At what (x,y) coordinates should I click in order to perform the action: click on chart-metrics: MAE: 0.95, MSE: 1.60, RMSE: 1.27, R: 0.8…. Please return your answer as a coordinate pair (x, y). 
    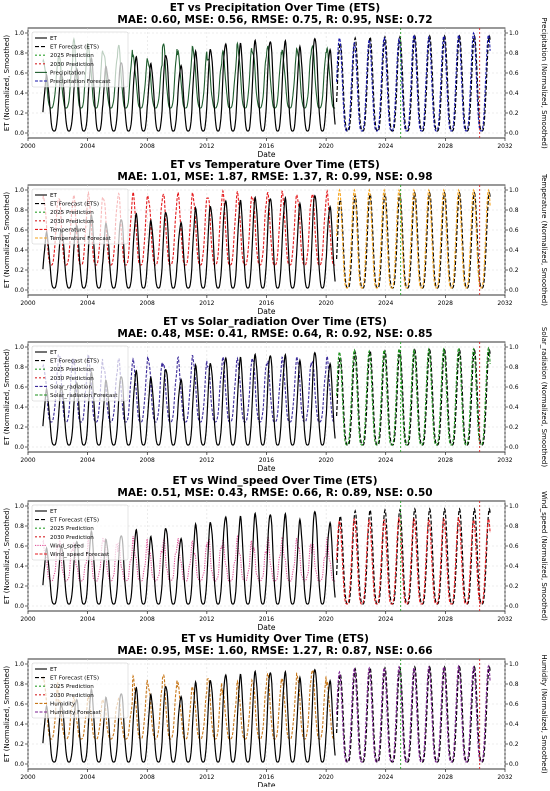
    Looking at the image, I should click on (274, 651).